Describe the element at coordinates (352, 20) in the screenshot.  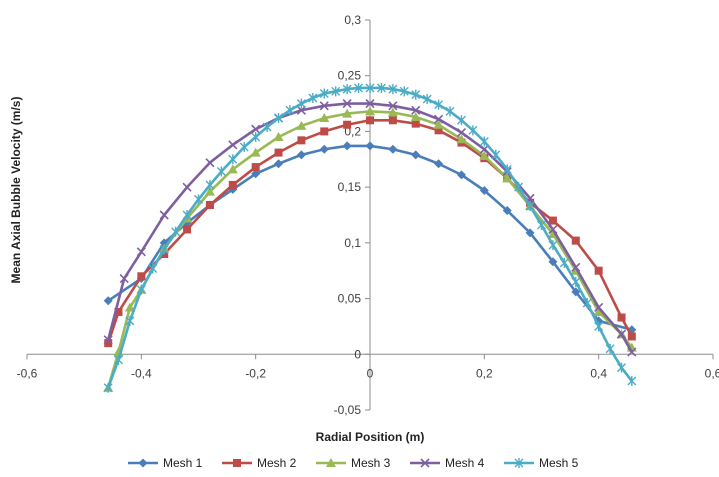
I see `y-tick-label: 0,3` at that location.